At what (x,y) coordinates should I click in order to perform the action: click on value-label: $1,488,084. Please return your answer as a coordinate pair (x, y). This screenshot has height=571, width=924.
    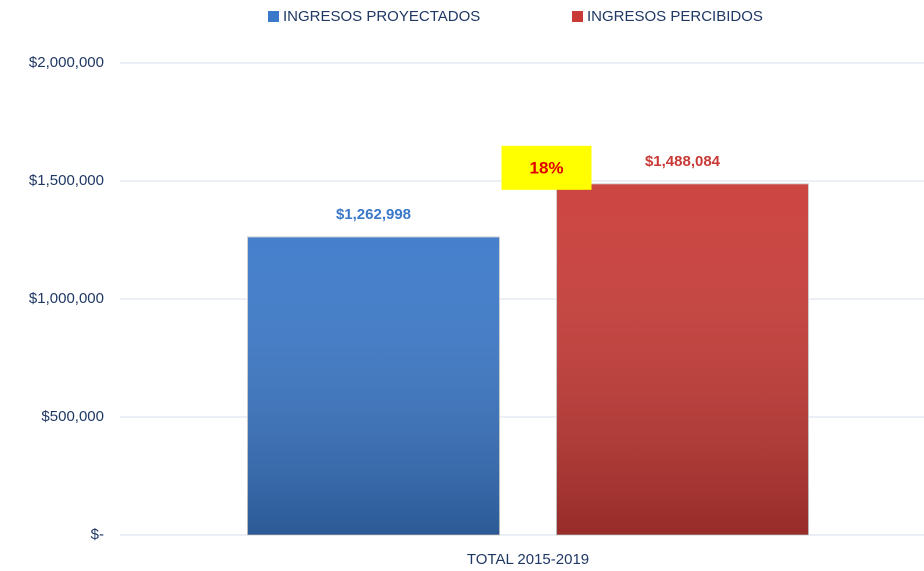
    Looking at the image, I should click on (683, 161).